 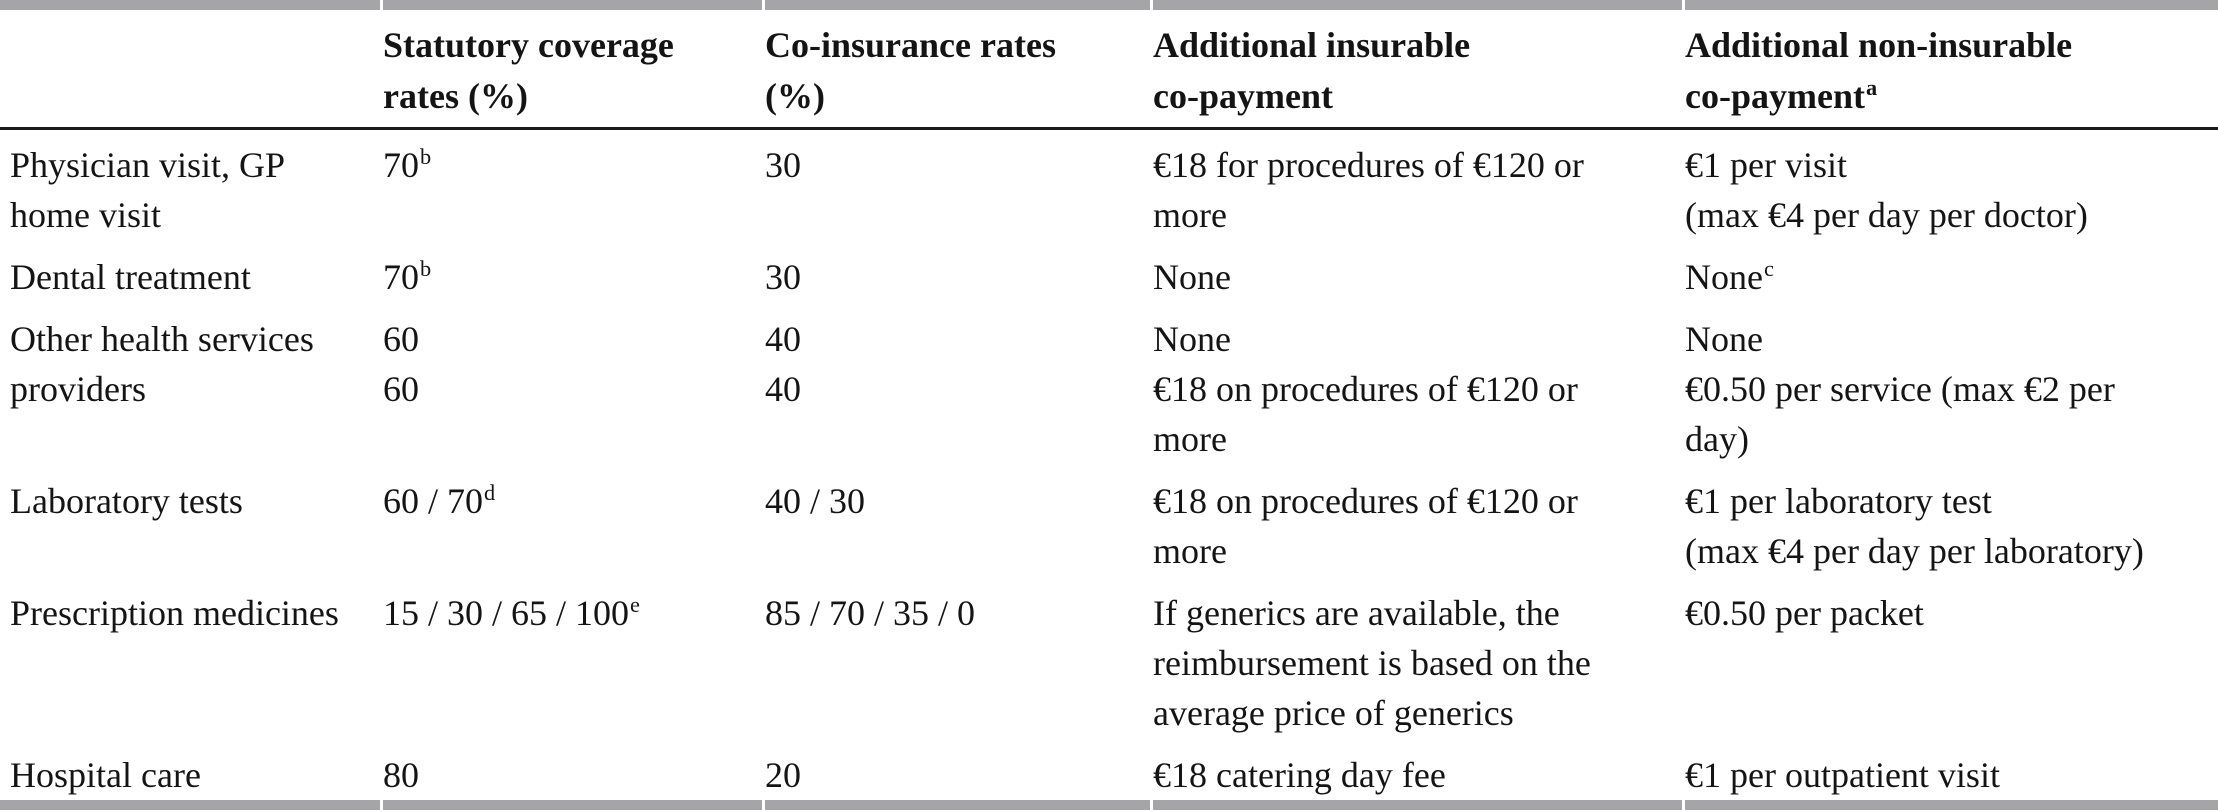 I want to click on cell-line: 60 / 70d, so click(x=574, y=501).